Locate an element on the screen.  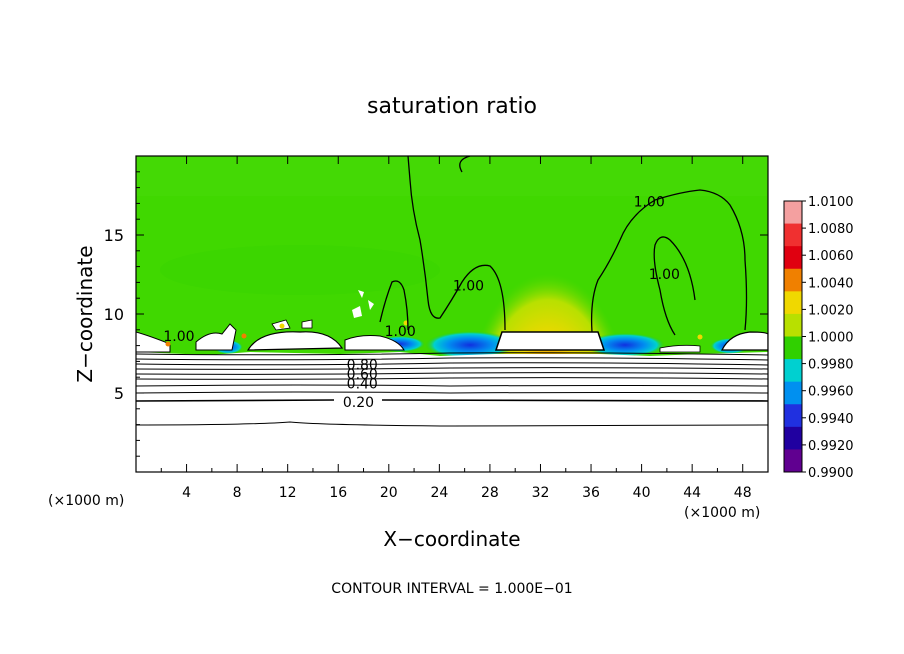
x-tick-label: 44 is located at coordinates (692, 493).